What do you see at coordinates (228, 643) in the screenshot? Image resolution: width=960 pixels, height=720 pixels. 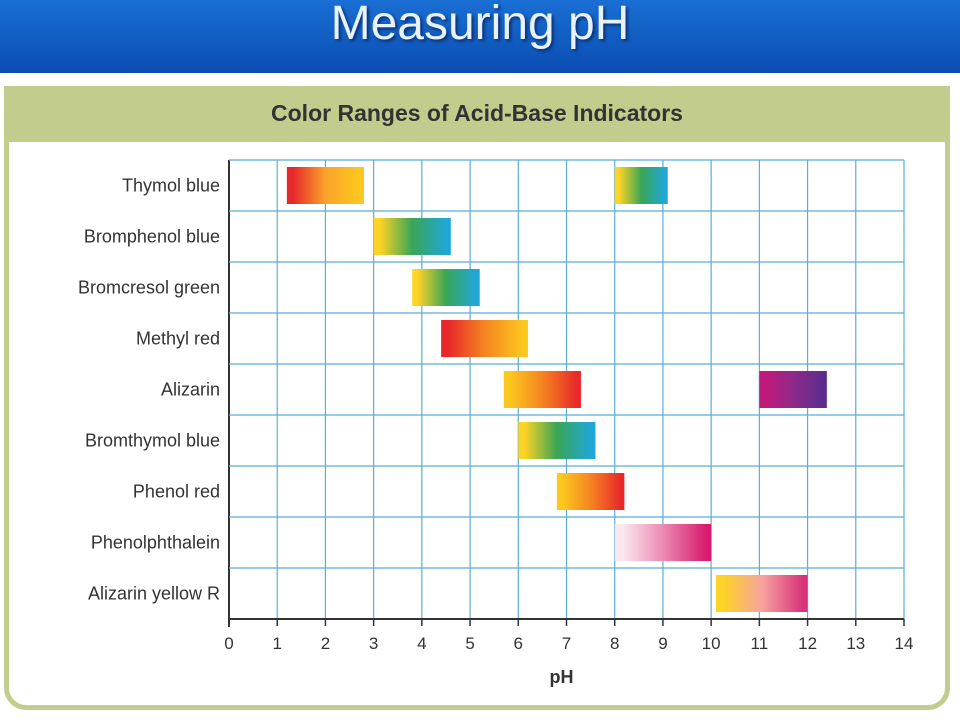 I see `x-tick-label: 0` at bounding box center [228, 643].